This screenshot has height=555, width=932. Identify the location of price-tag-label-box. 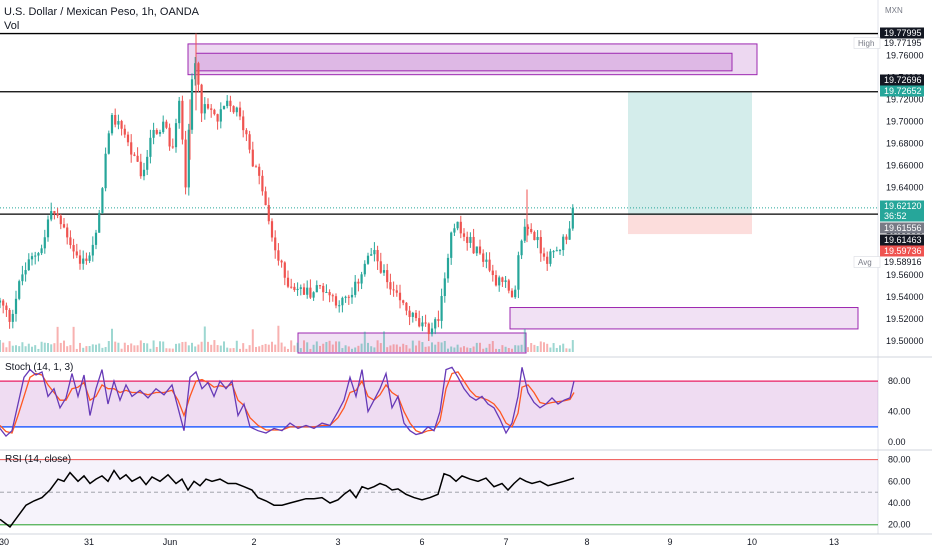
(867, 262).